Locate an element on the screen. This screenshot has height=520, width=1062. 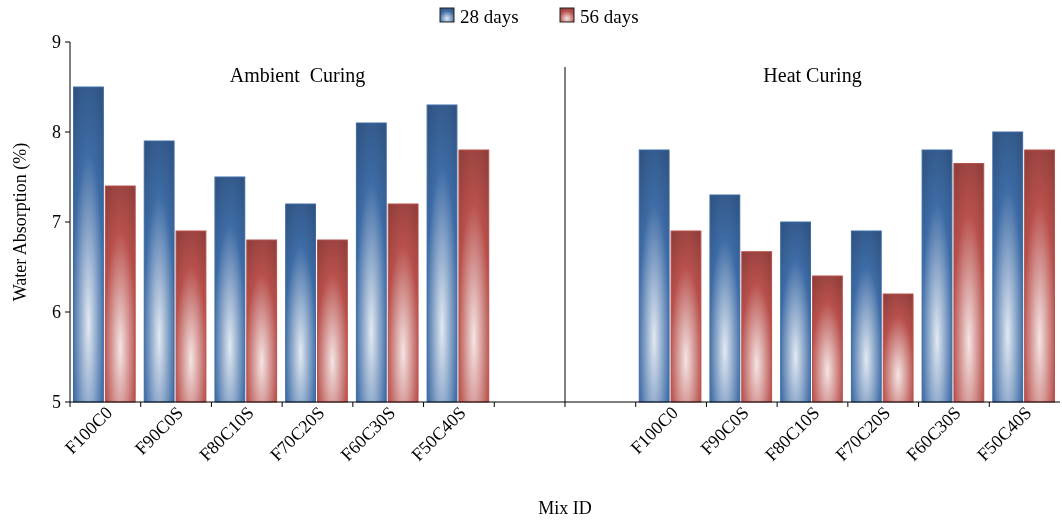
legend-label: 28 days is located at coordinates (489, 16).